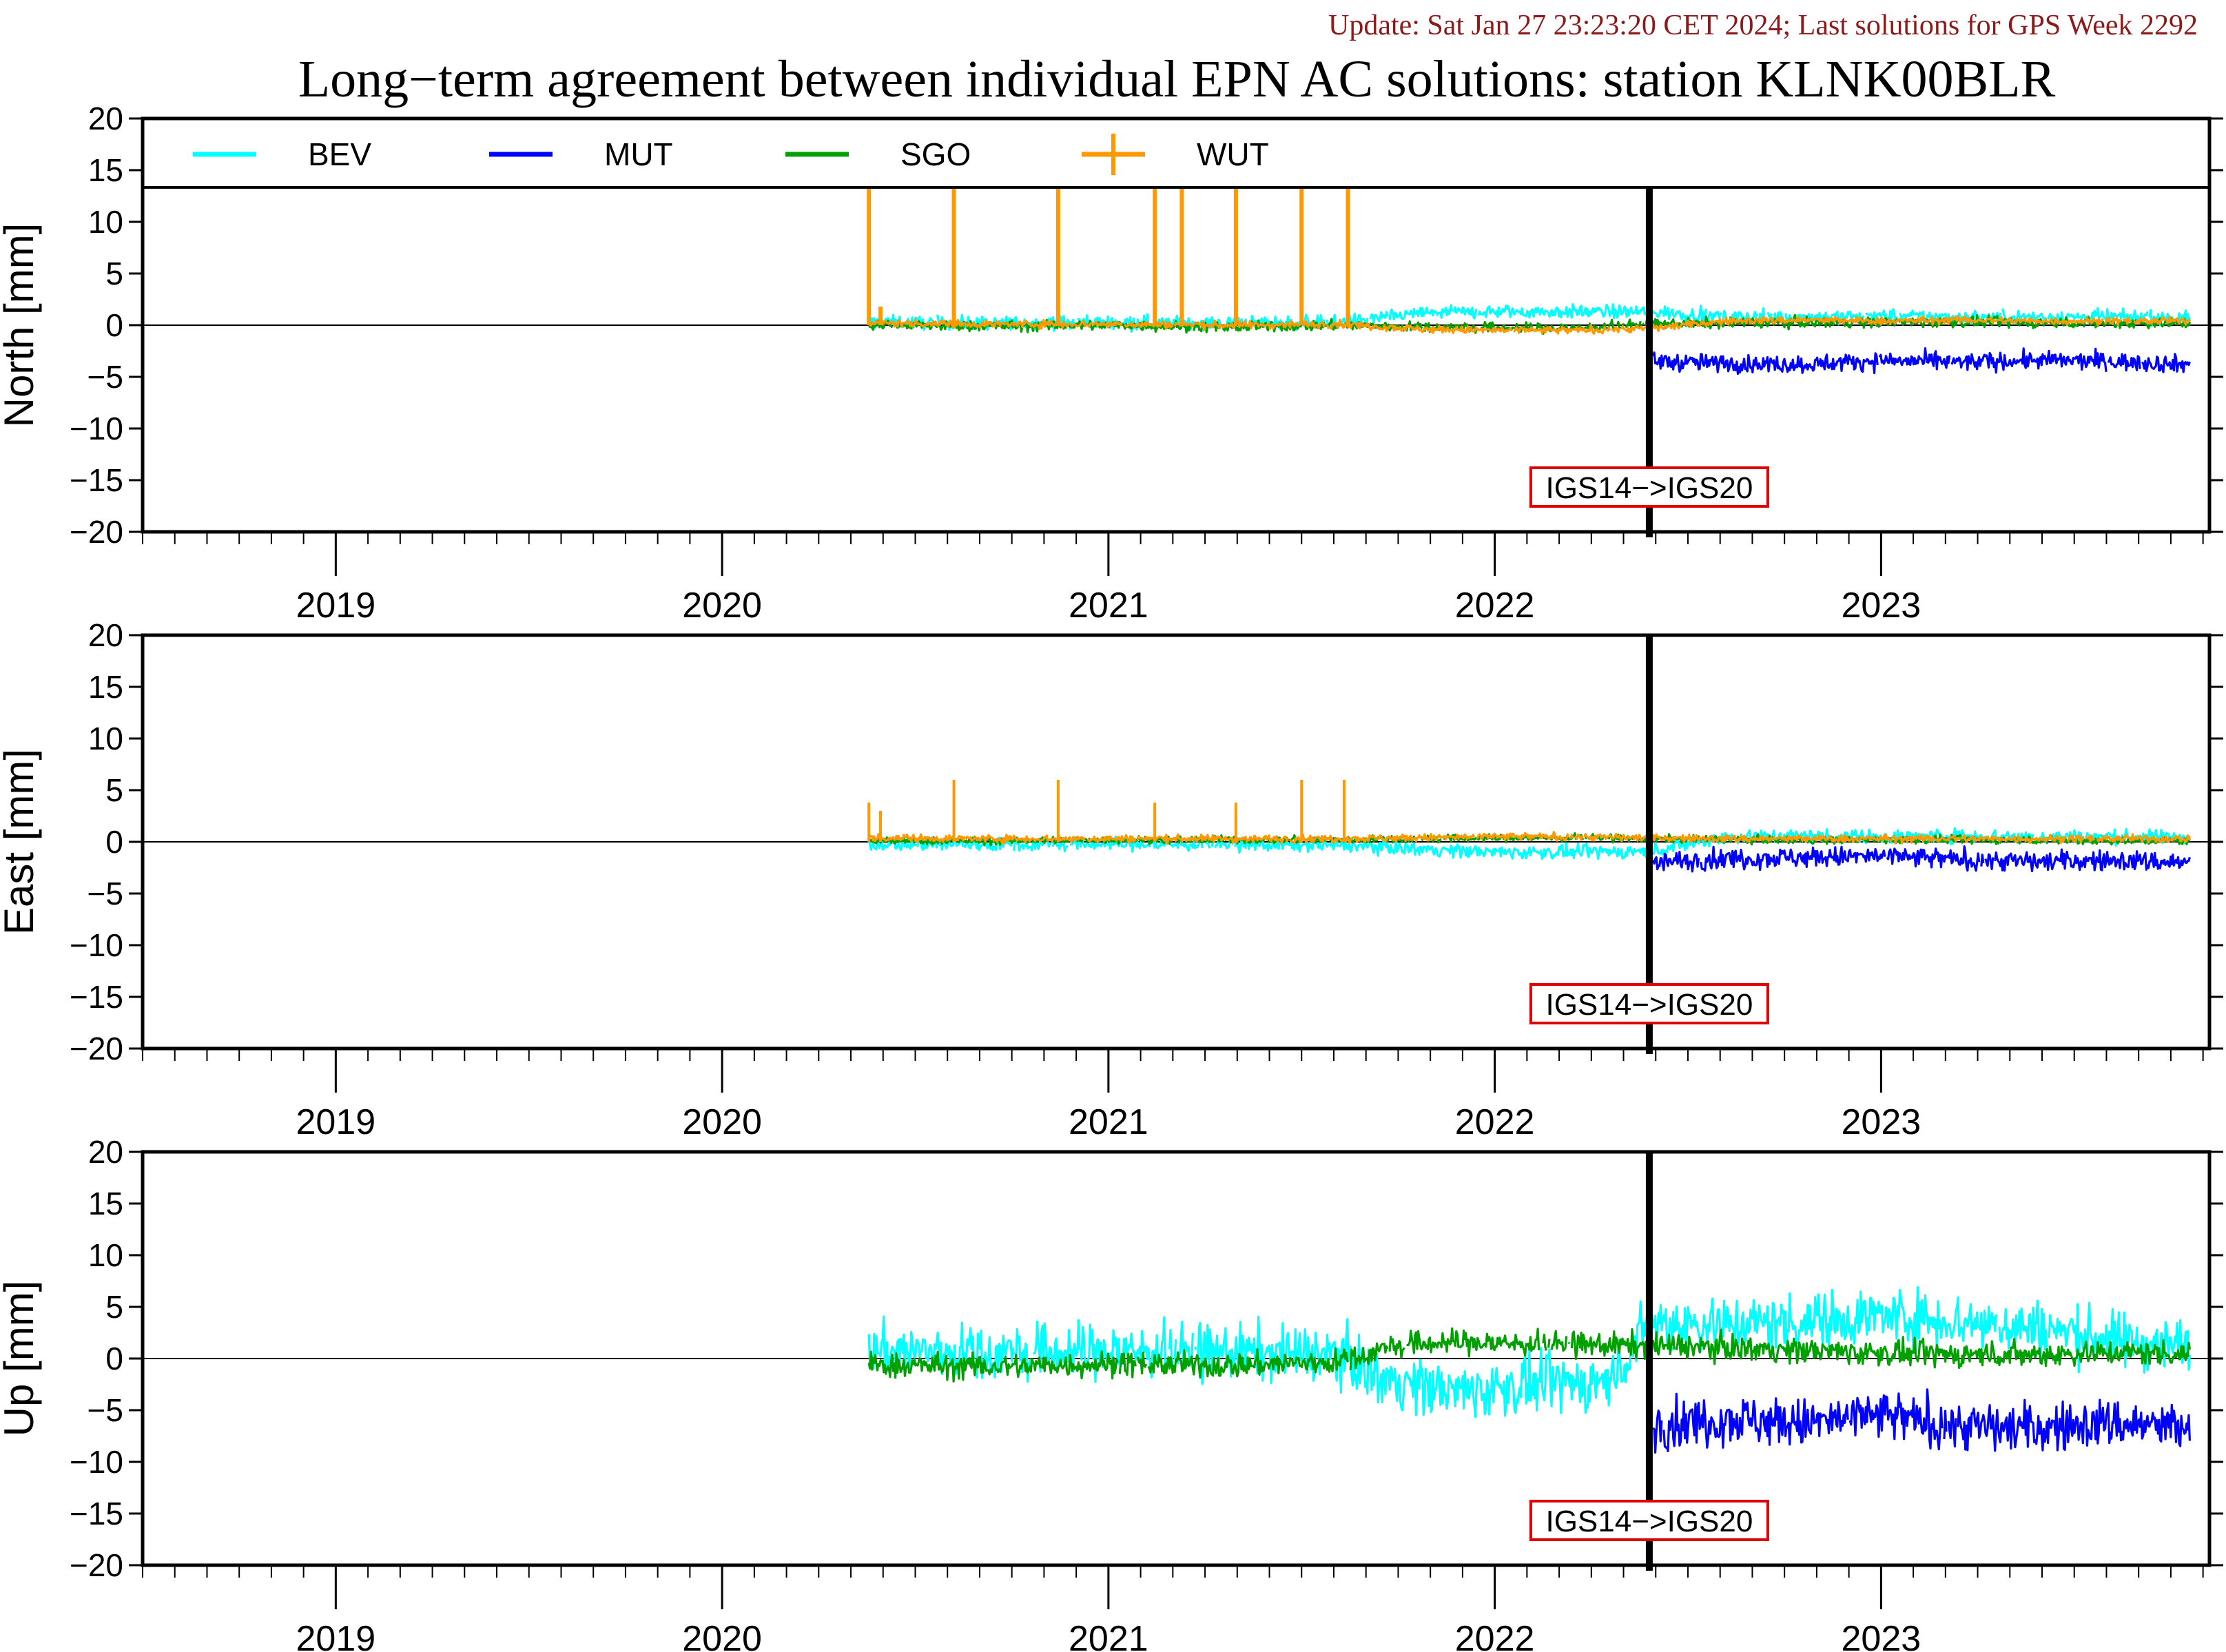  I want to click on y-axis-label: North [mm], so click(21, 325).